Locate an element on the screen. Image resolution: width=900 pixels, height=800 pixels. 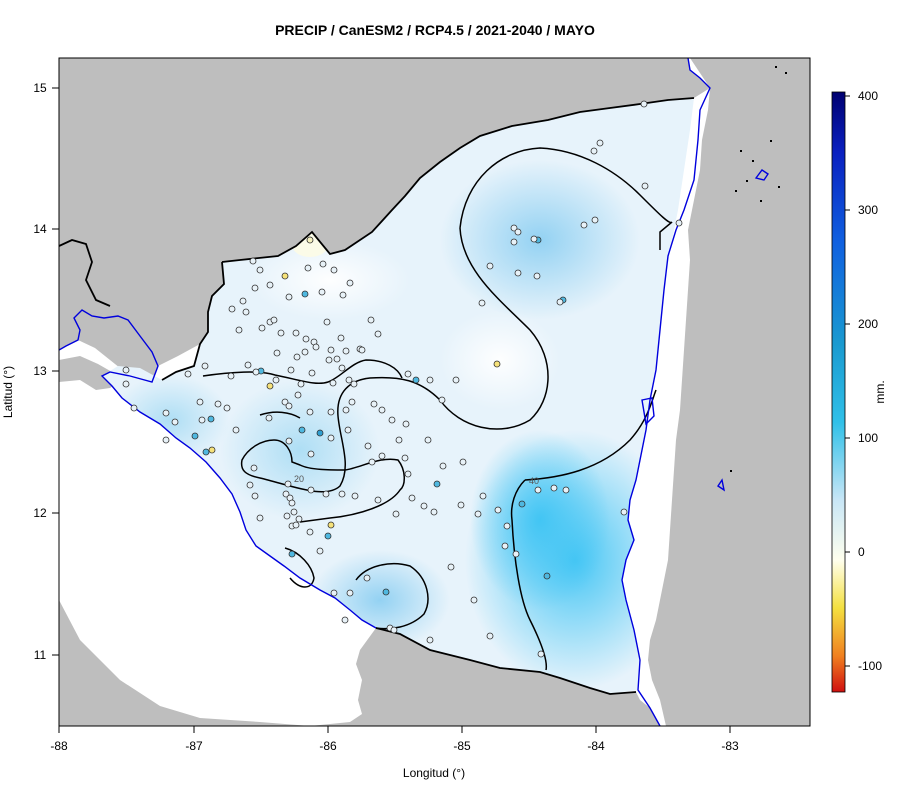
x-axis is located at coordinates (394, 729).